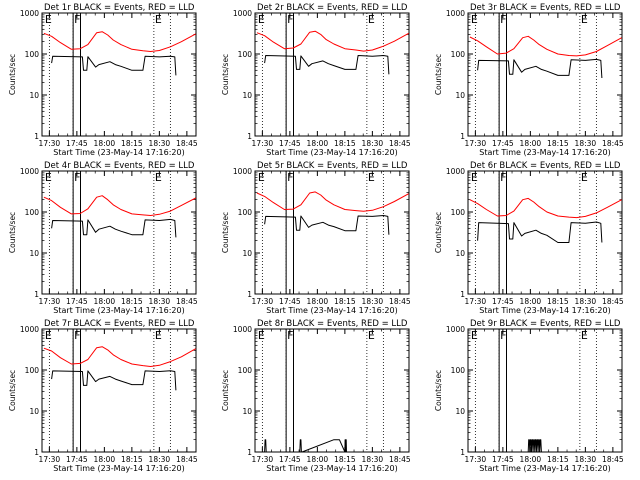 This screenshot has width=640, height=480. What do you see at coordinates (332, 201) in the screenshot?
I see `lld-rate-line` at bounding box center [332, 201].